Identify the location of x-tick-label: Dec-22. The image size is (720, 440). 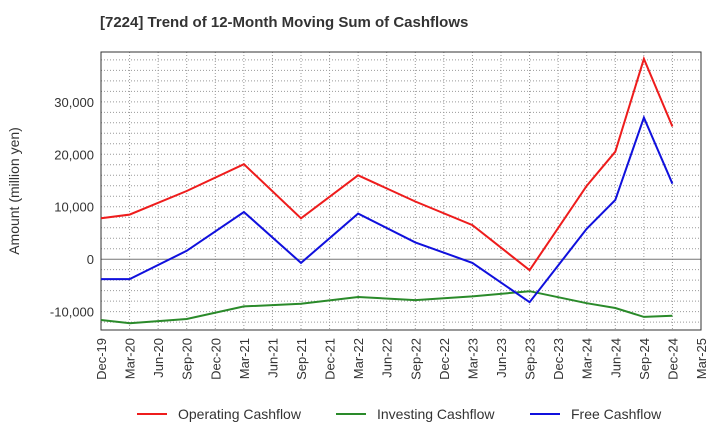
(444, 359).